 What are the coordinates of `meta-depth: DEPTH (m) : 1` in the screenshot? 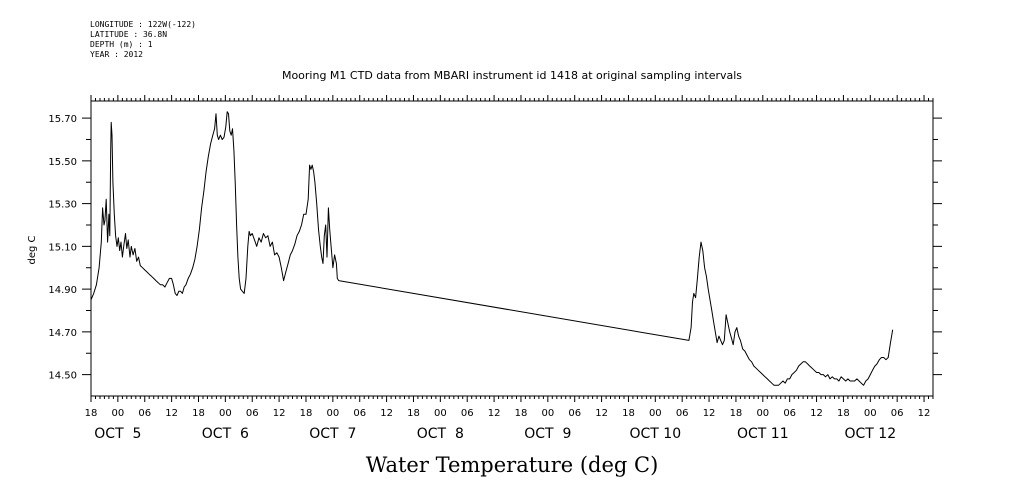 It's located at (121, 44).